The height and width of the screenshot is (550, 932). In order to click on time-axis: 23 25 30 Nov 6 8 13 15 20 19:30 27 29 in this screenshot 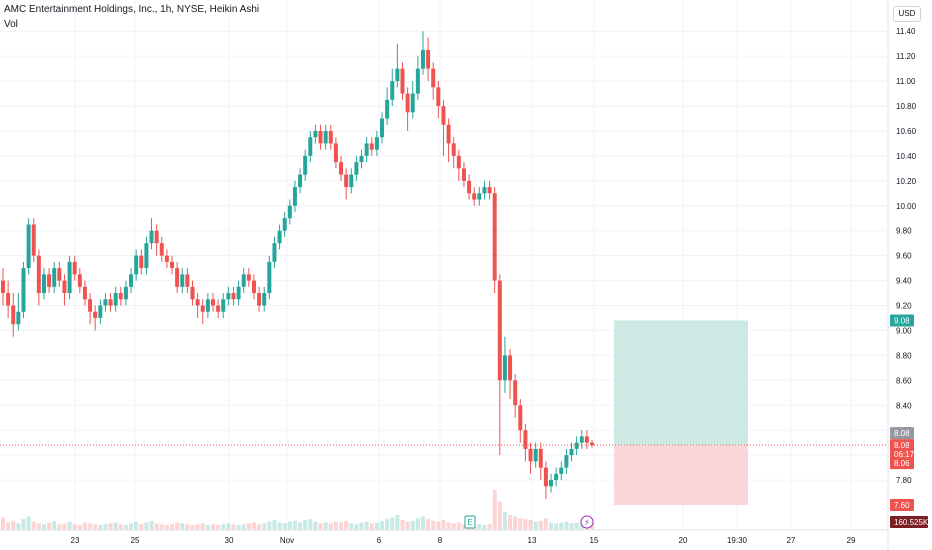, I will do `click(444, 537)`.